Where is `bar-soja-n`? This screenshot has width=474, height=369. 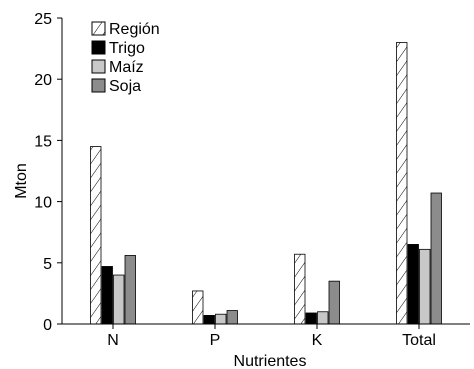 bar-soja-n is located at coordinates (130, 290).